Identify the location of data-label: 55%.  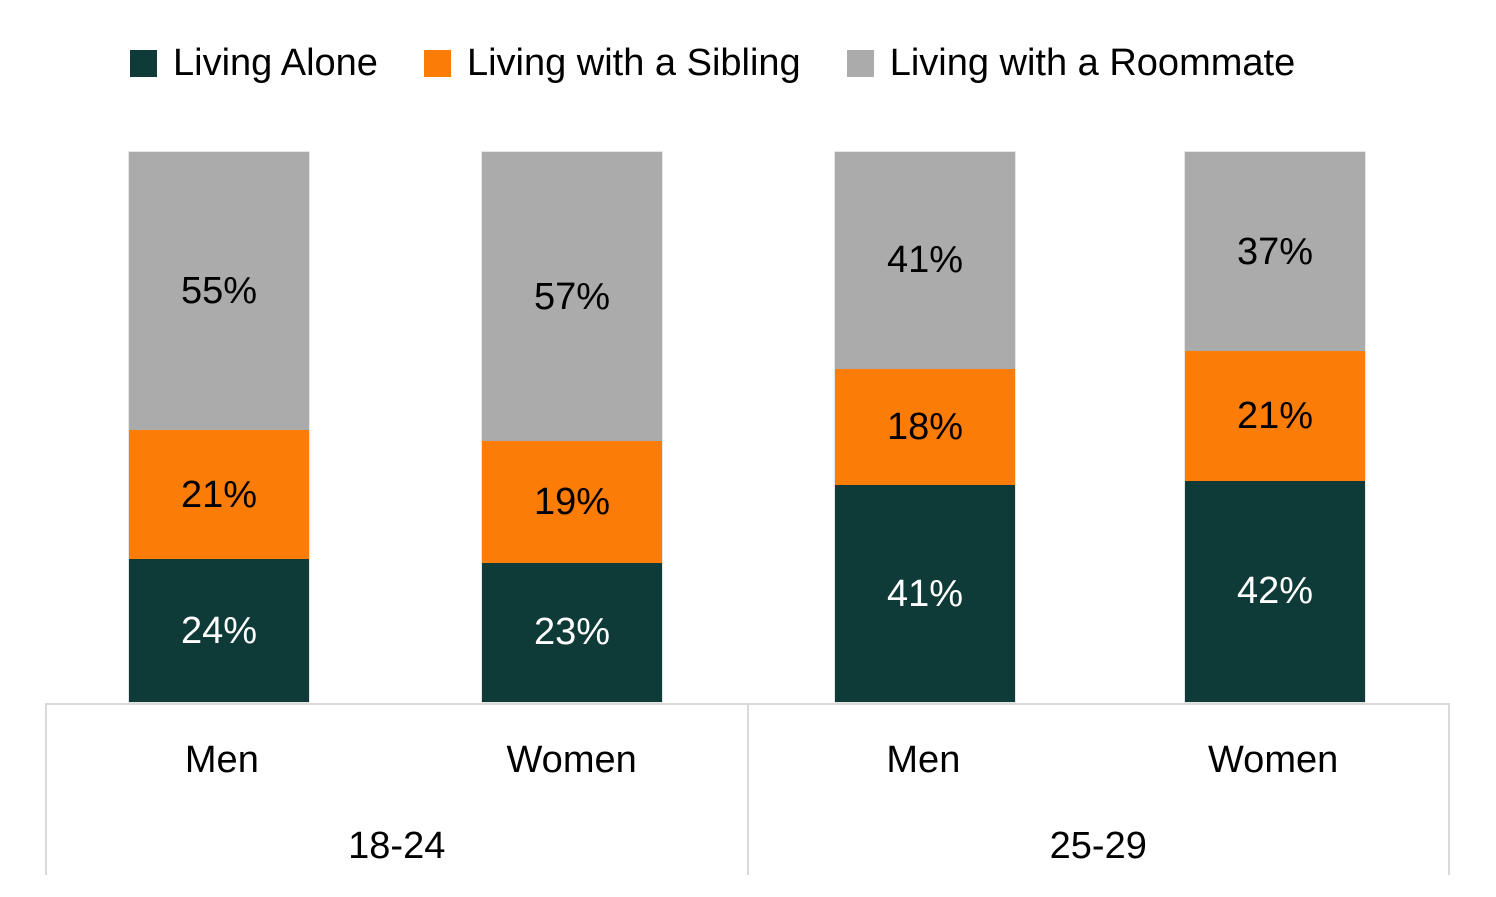
(219, 290).